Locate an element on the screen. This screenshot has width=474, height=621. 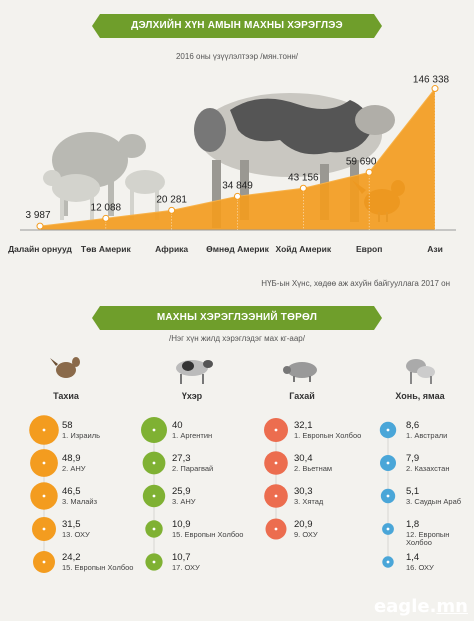
value-label: 146 338 is located at coordinates (431, 80).